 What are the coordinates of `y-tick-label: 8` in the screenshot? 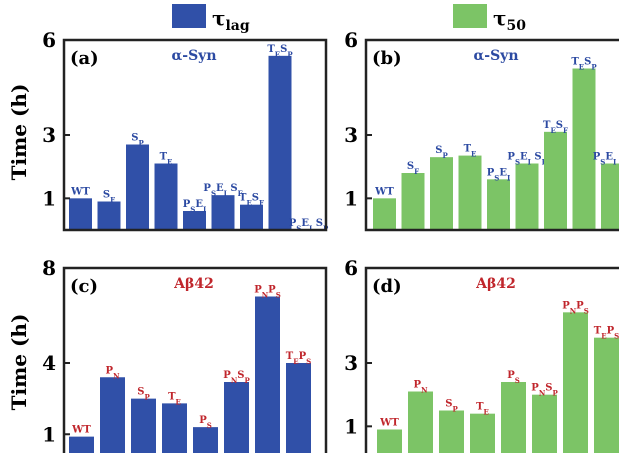 It's located at (49, 268).